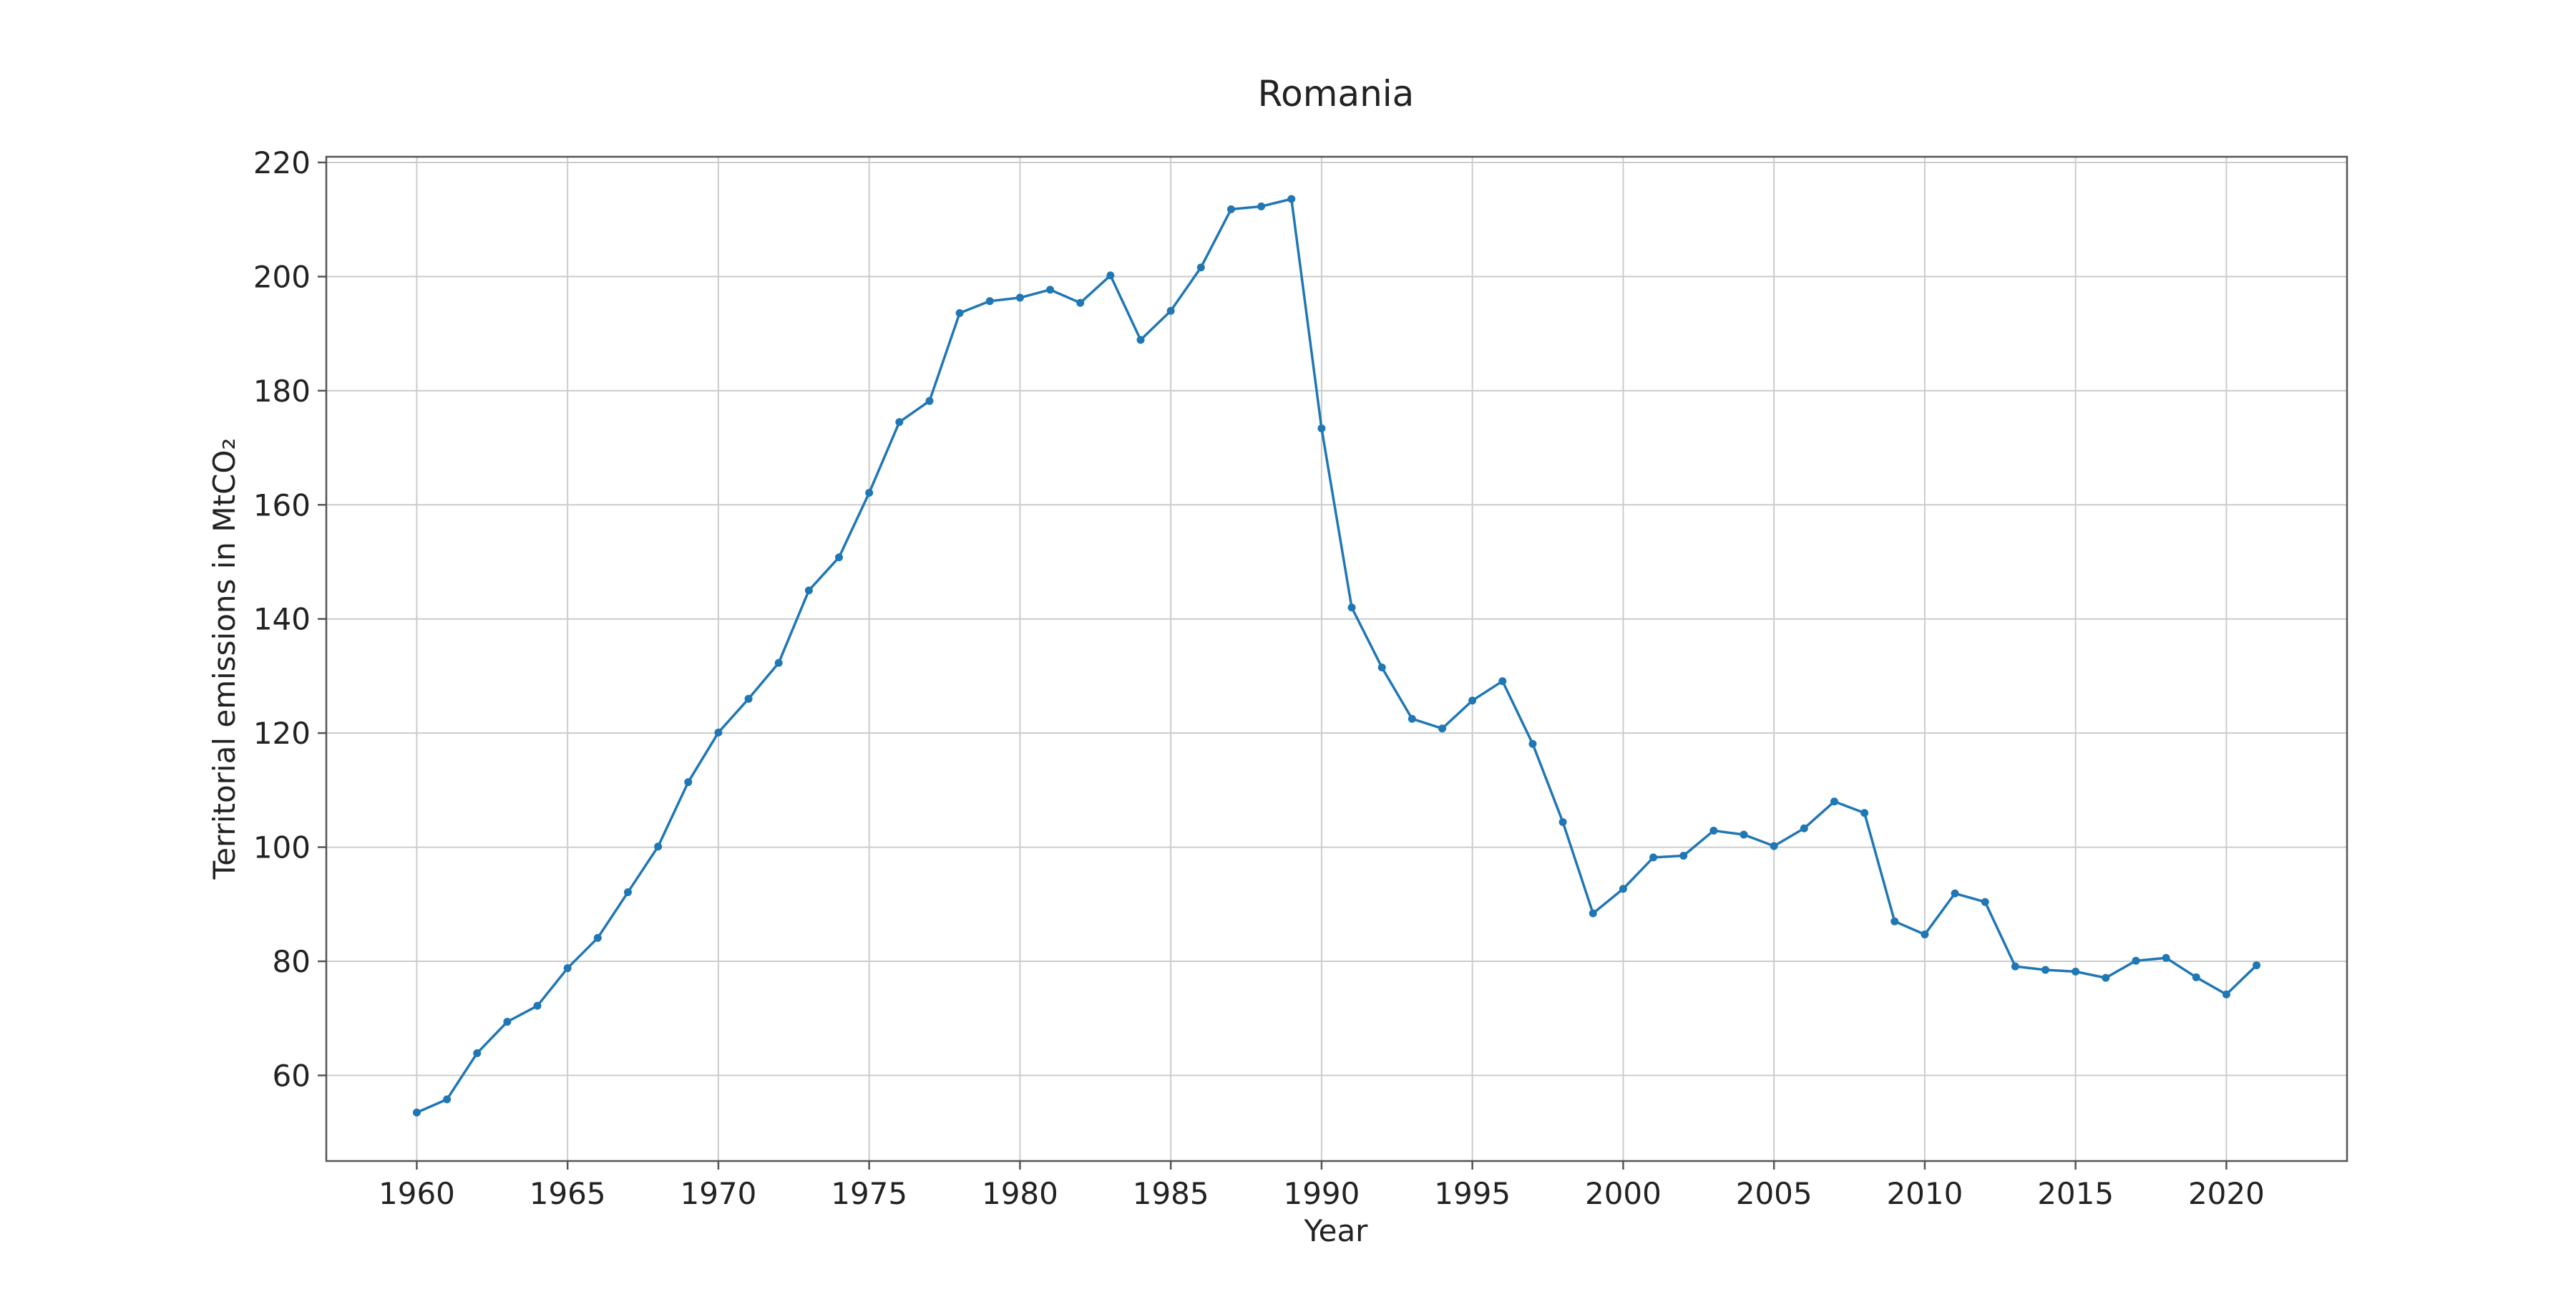  What do you see at coordinates (567, 968) in the screenshot?
I see `data-point-1965` at bounding box center [567, 968].